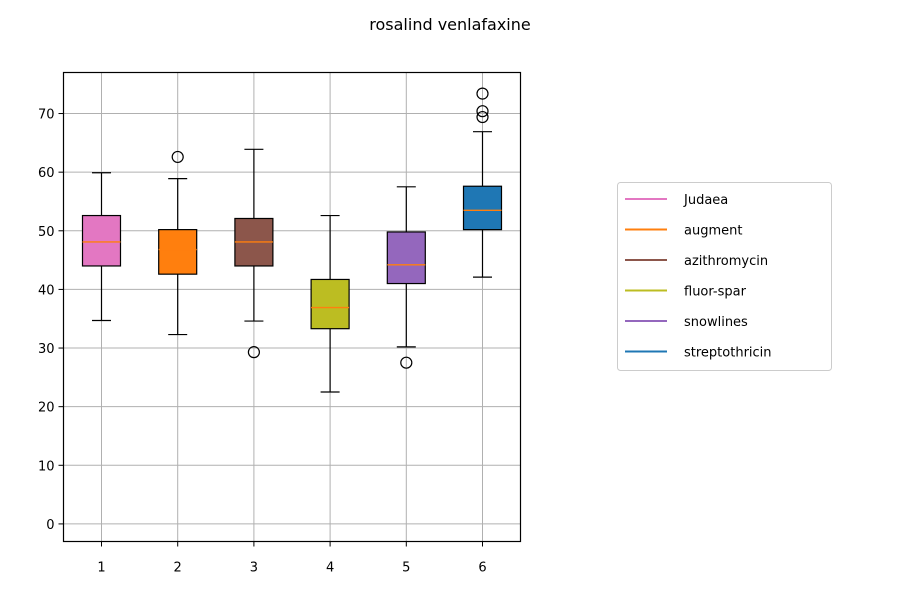 This screenshot has width=900, height=600. Describe the element at coordinates (46, 408) in the screenshot. I see `y-tick-label: 20` at that location.